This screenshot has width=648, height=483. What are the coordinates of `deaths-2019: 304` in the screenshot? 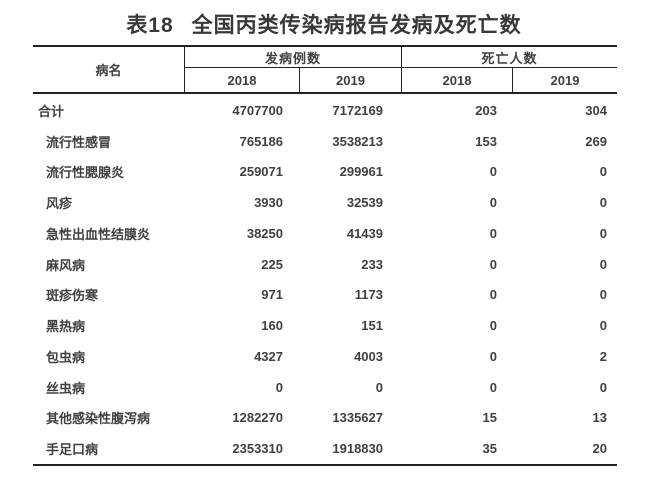 It's located at (596, 110).